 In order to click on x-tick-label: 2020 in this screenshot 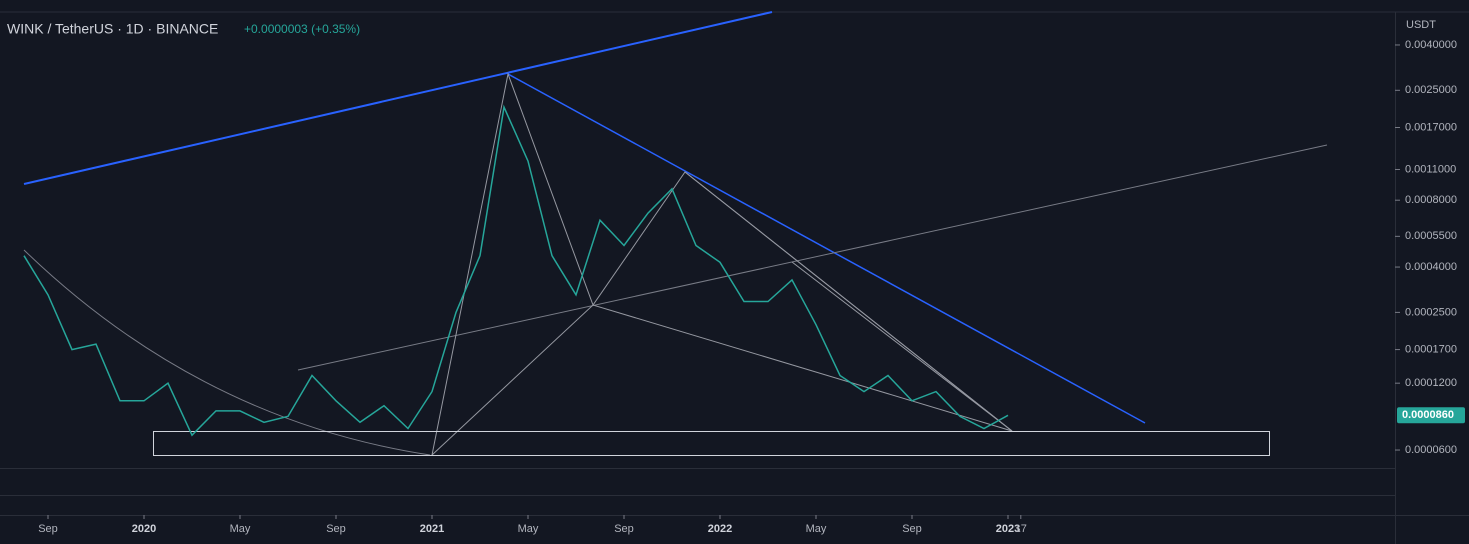, I will do `click(144, 529)`.